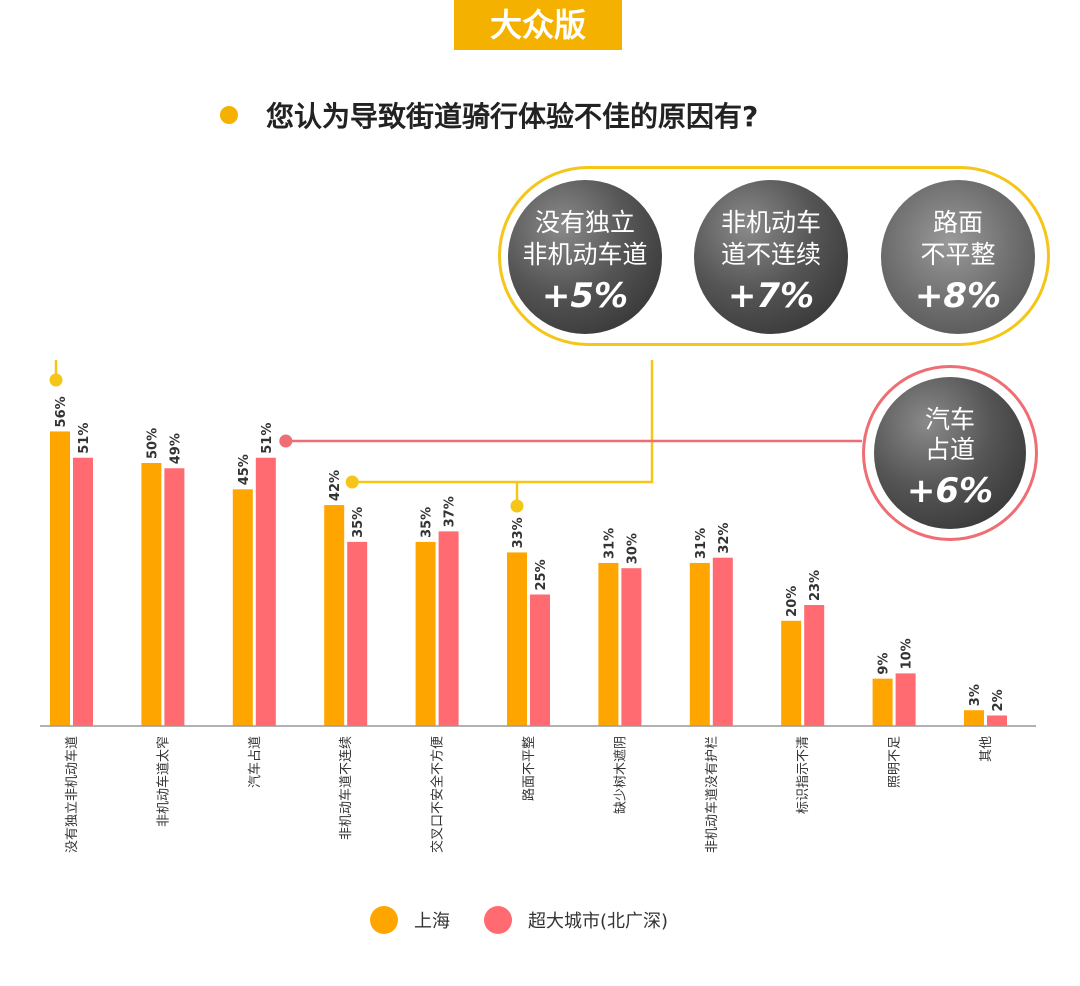 Image resolution: width=1080 pixels, height=986 pixels. I want to click on data-label: 10%, so click(907, 653).